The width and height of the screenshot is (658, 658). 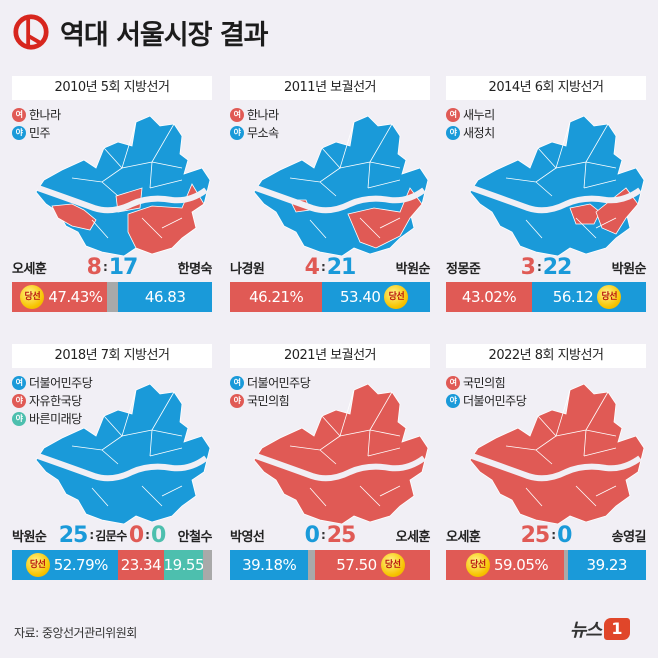 I want to click on legend-item: 야 민주, so click(x=36, y=133).